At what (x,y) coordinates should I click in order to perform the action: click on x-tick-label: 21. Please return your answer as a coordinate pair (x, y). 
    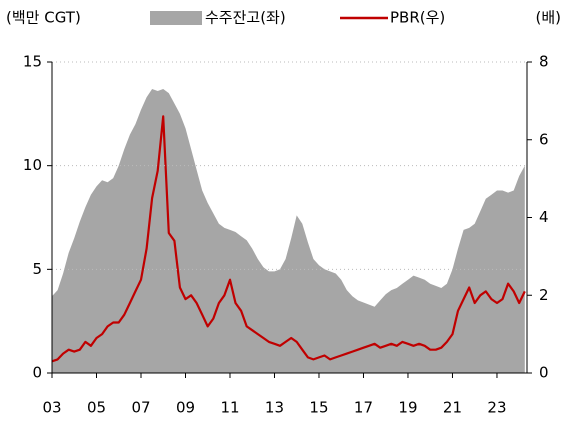
    Looking at the image, I should click on (452, 408).